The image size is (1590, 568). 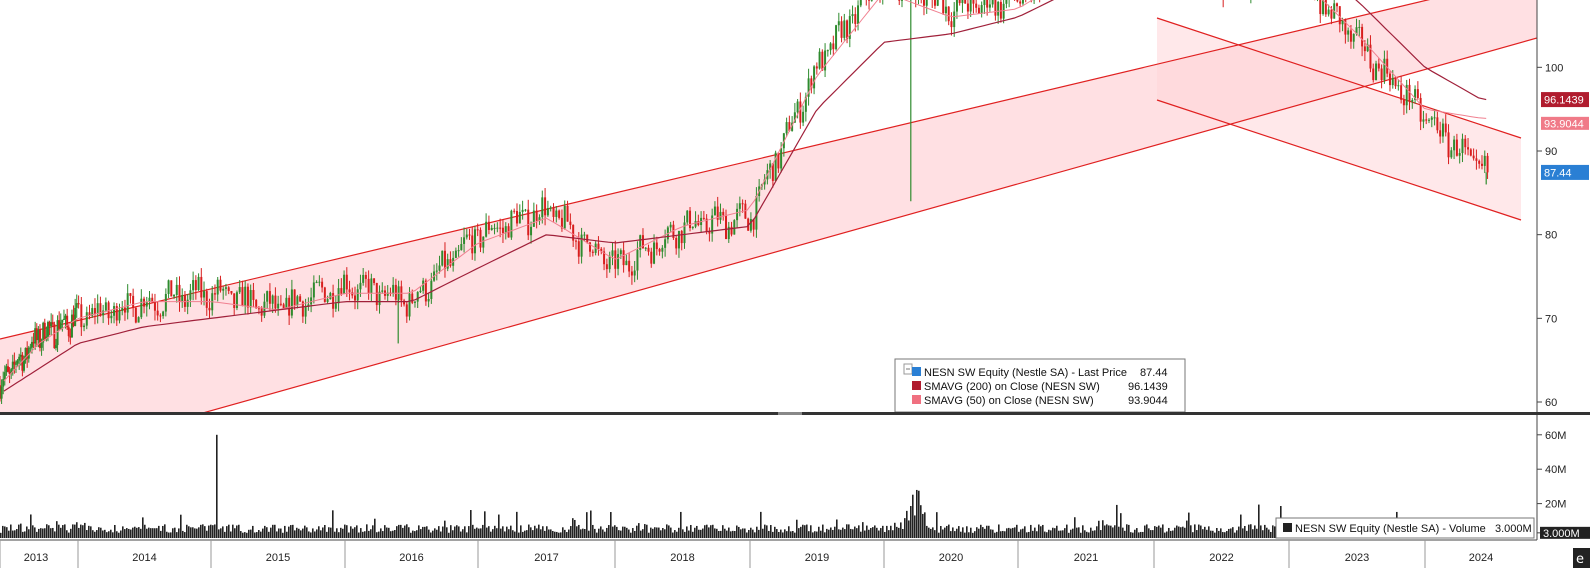 I want to click on expand-icon: e, so click(x=1581, y=558).